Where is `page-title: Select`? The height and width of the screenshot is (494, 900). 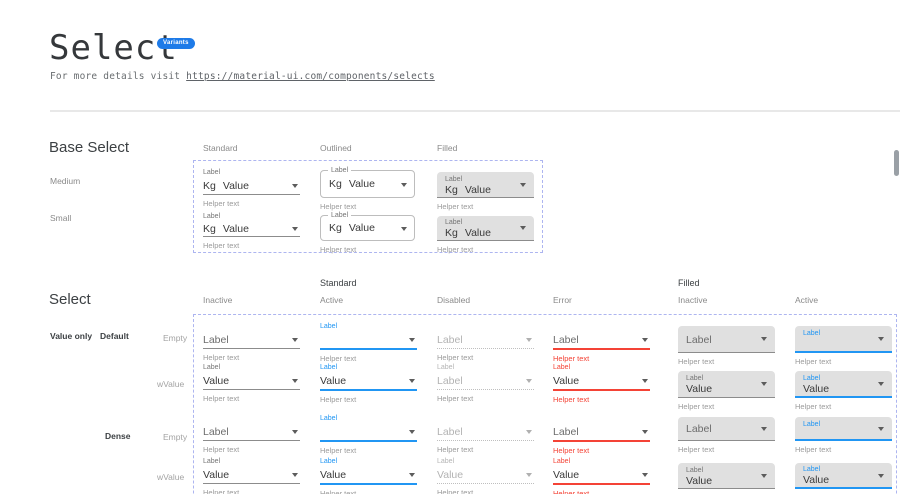 page-title: Select is located at coordinates (113, 48).